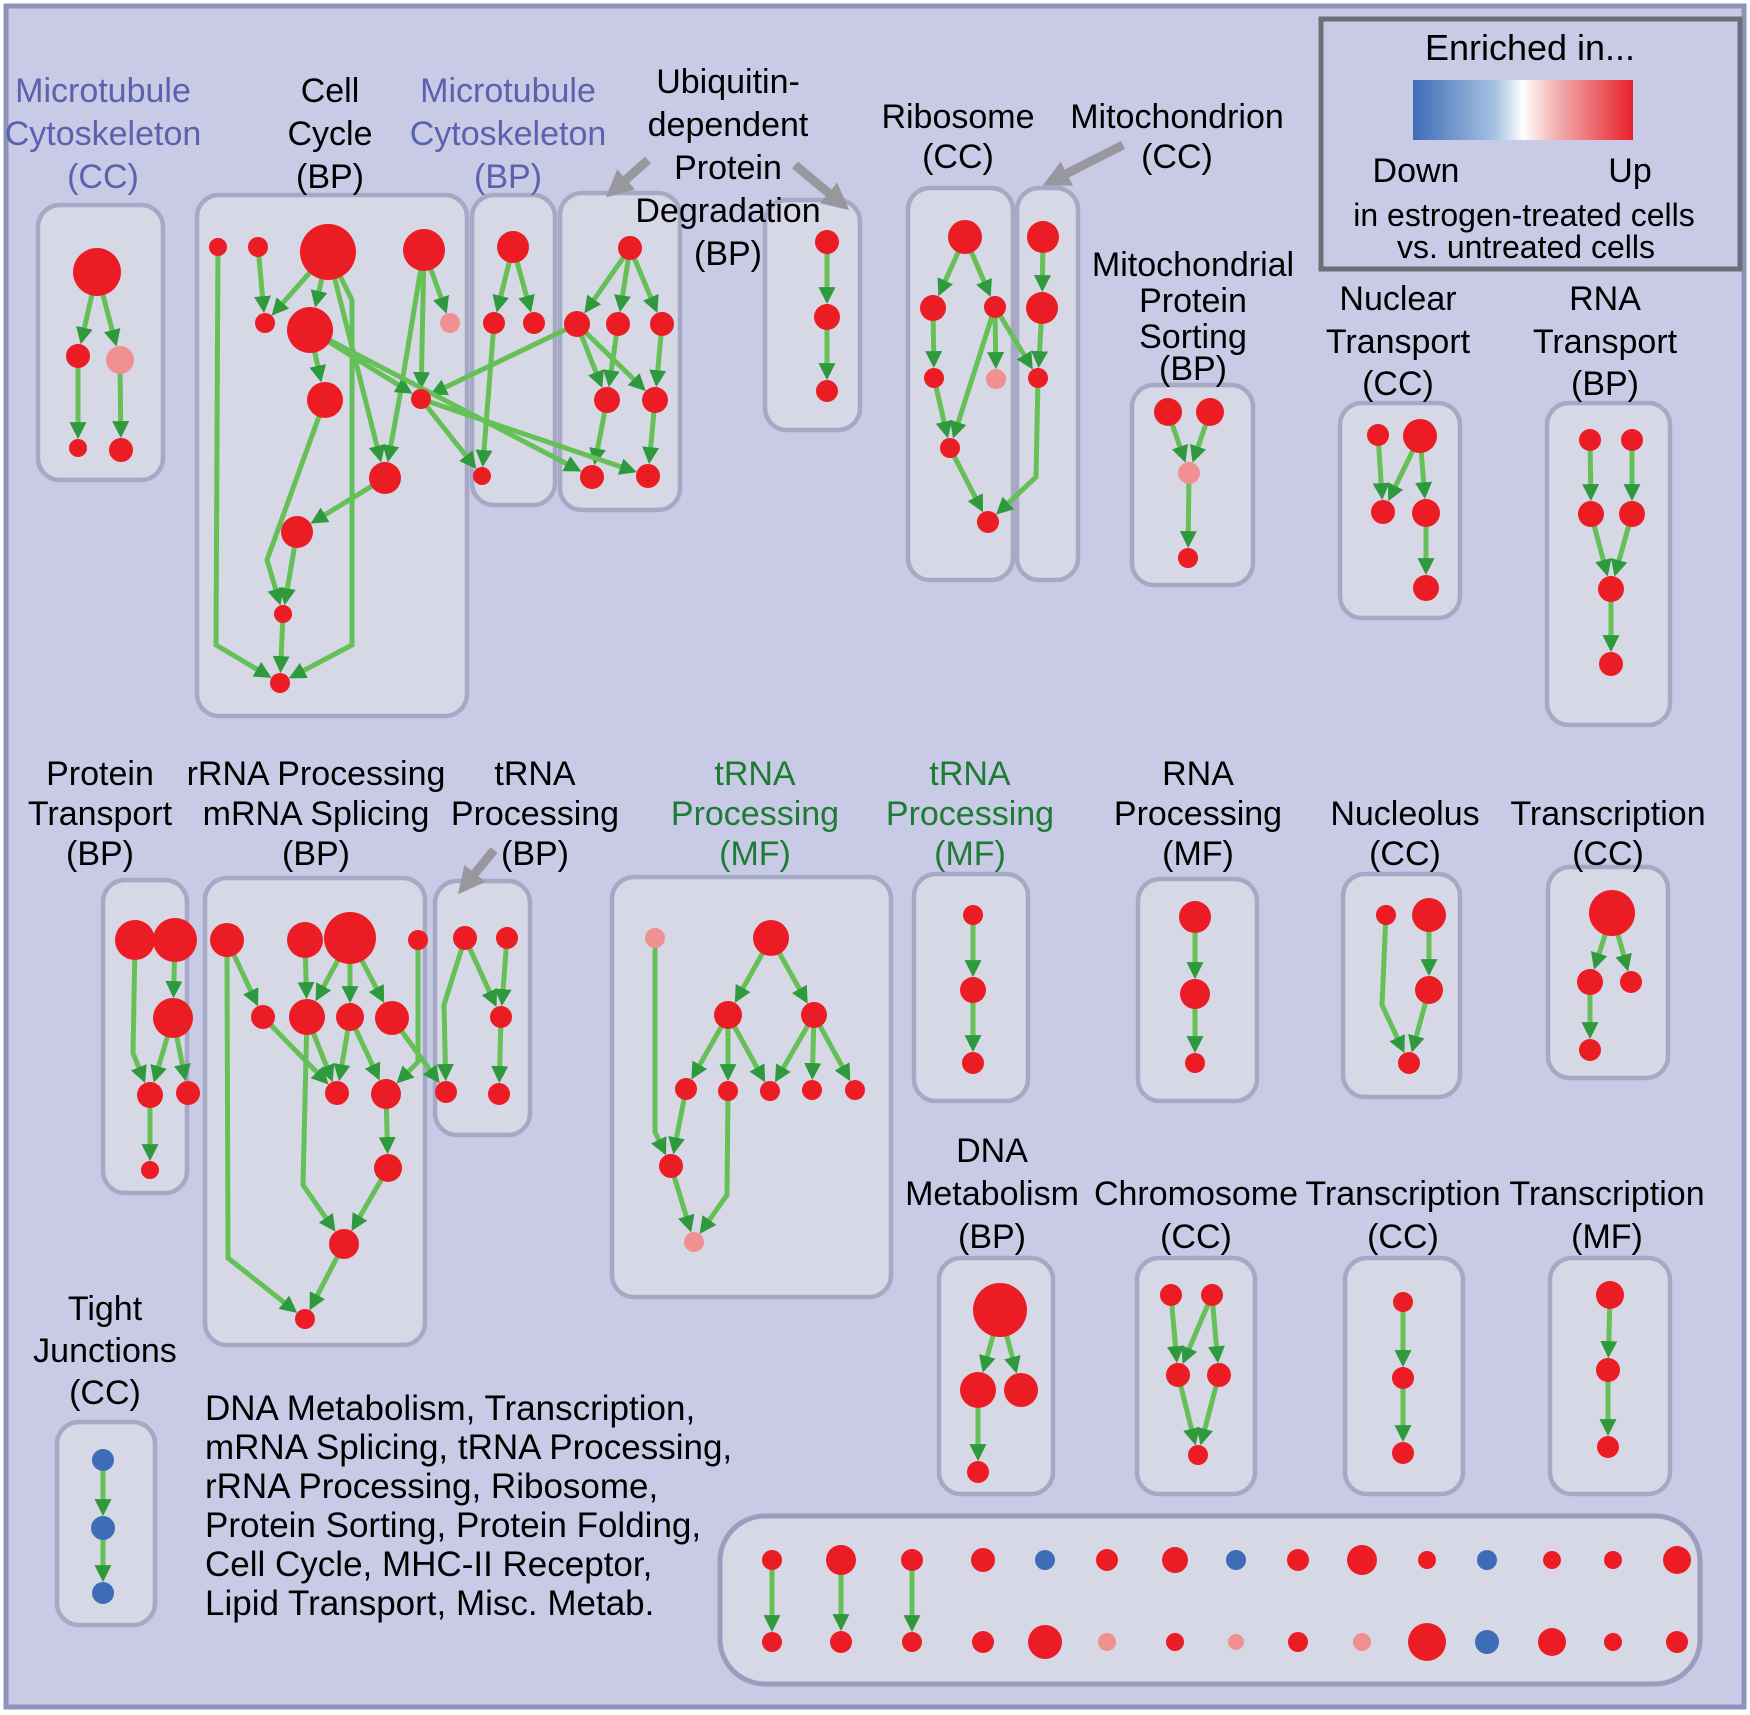 This screenshot has width=1750, height=1715. Describe the element at coordinates (330, 91) in the screenshot. I see `cluster-label-cell_cycle: Cell` at that location.